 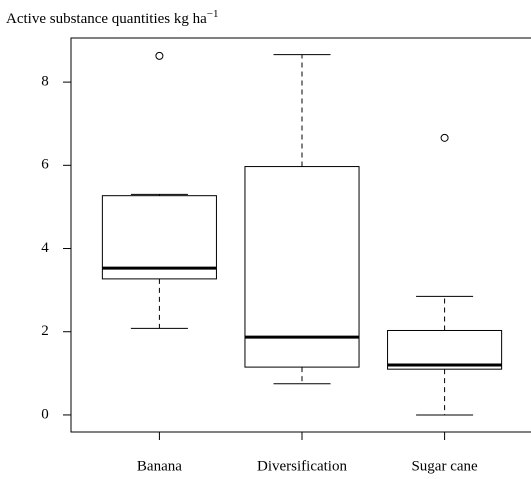 What do you see at coordinates (45, 414) in the screenshot?
I see `y-tick-label: 0` at bounding box center [45, 414].